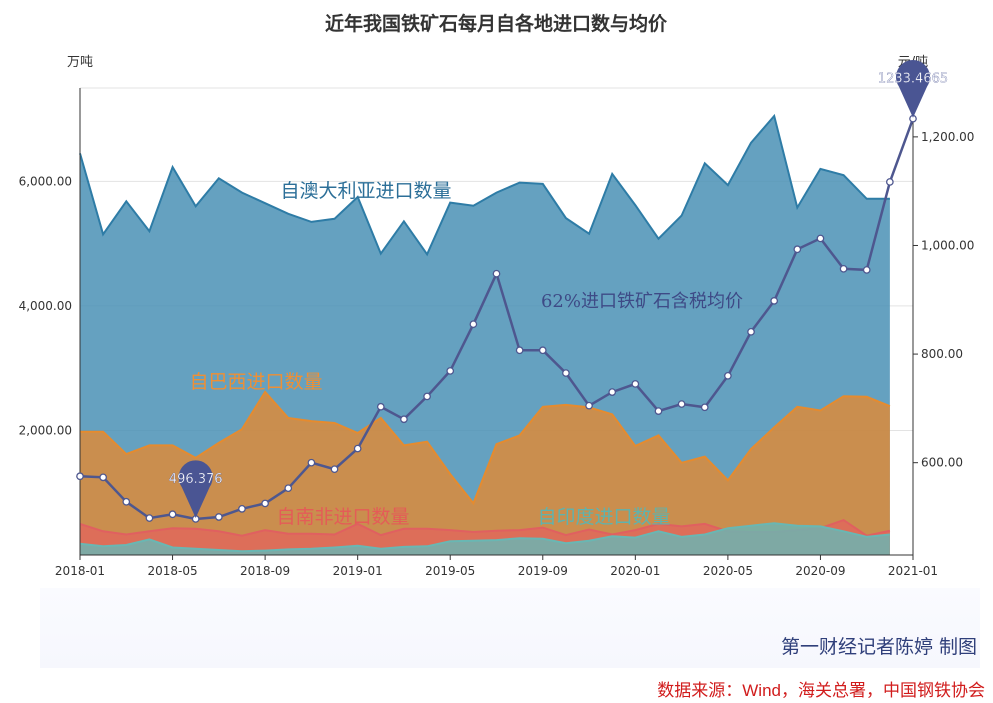 Image resolution: width=993 pixels, height=703 pixels. What do you see at coordinates (728, 571) in the screenshot?
I see `x-tick-label: 2020-05` at bounding box center [728, 571].